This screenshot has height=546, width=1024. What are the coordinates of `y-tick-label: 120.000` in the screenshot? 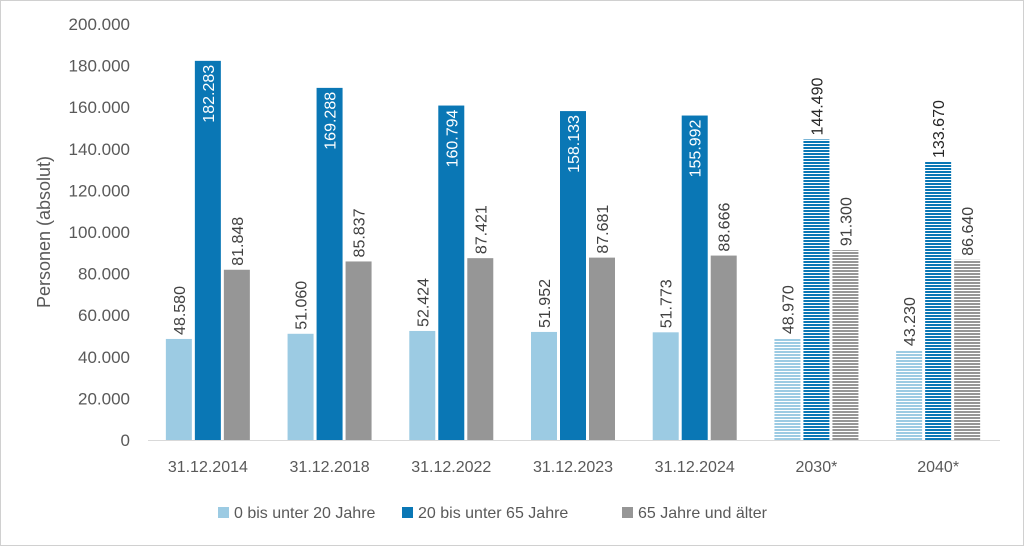 It's located at (99, 190).